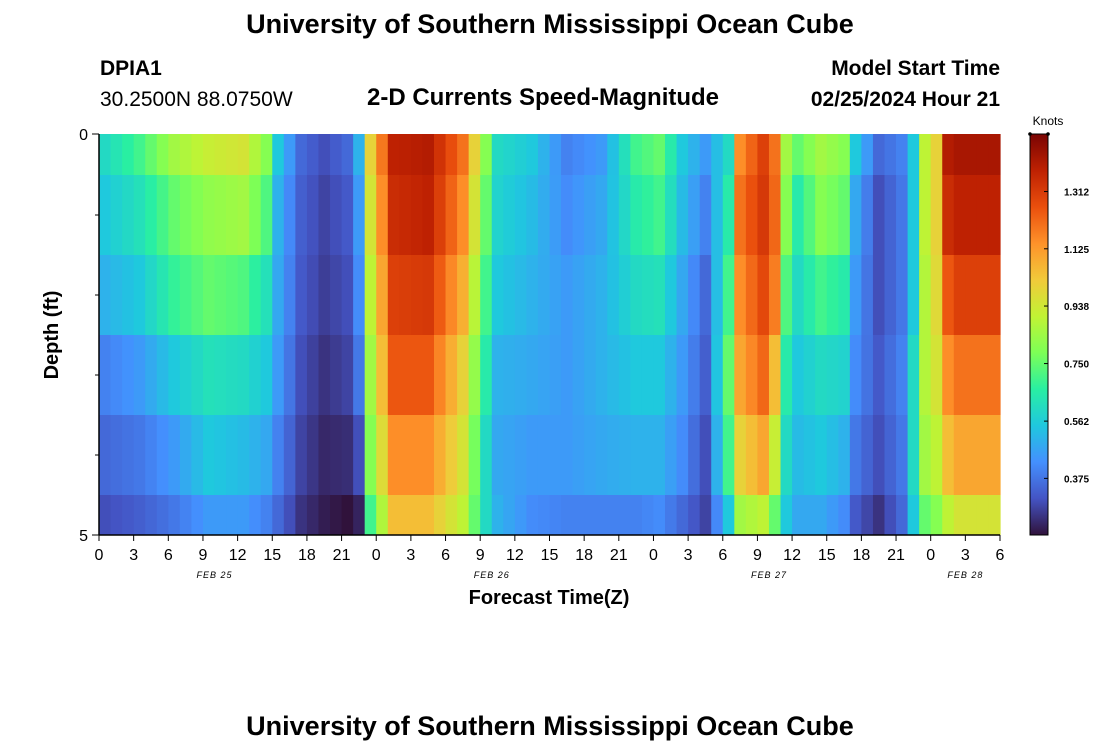  I want to click on x-tick-label: 21, so click(896, 555).